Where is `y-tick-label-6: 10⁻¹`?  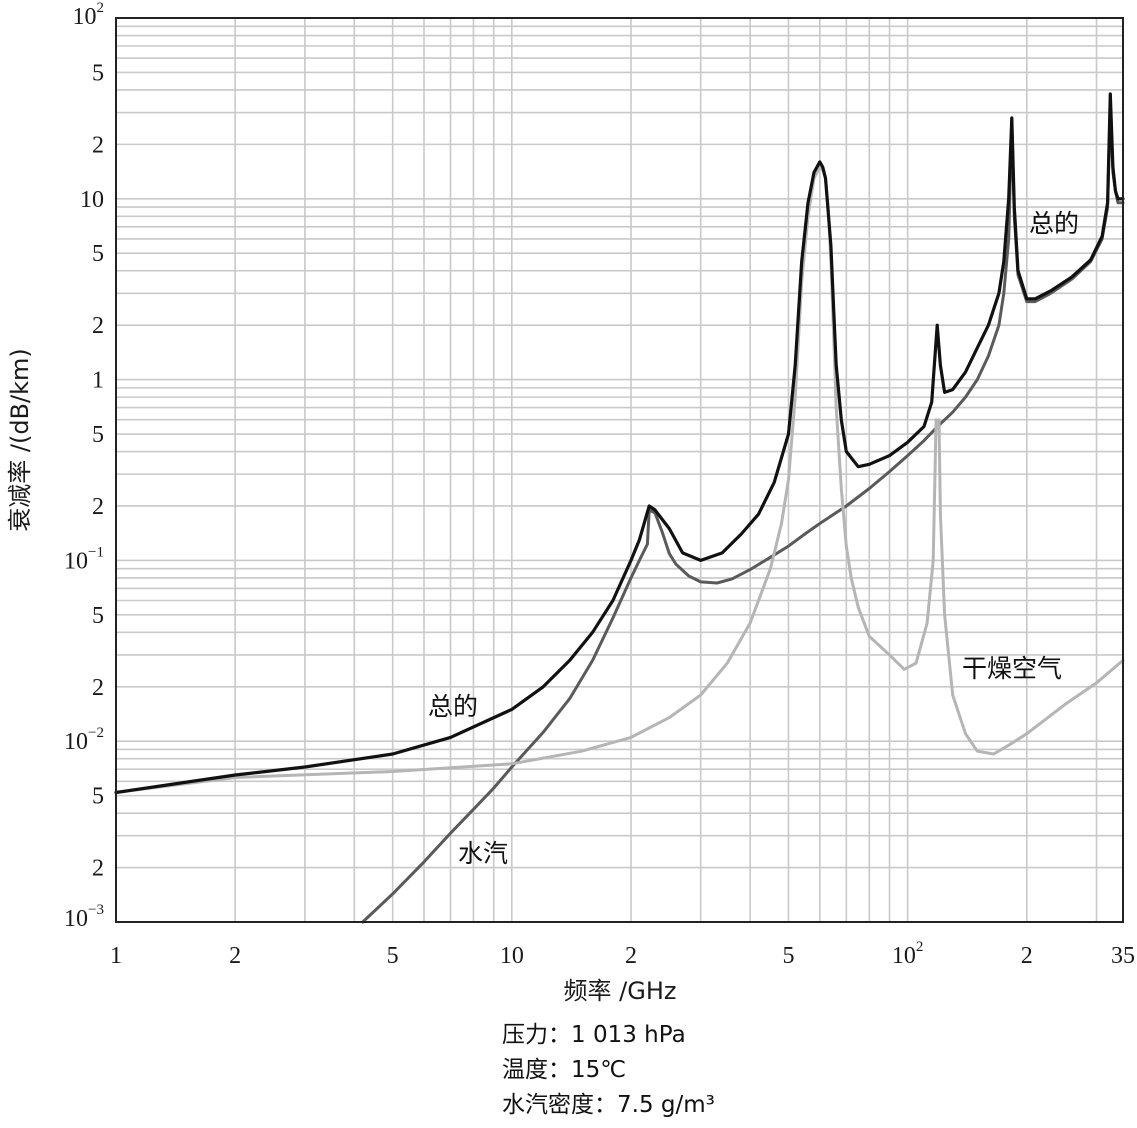 y-tick-label-6: 10⁻¹ is located at coordinates (84, 559).